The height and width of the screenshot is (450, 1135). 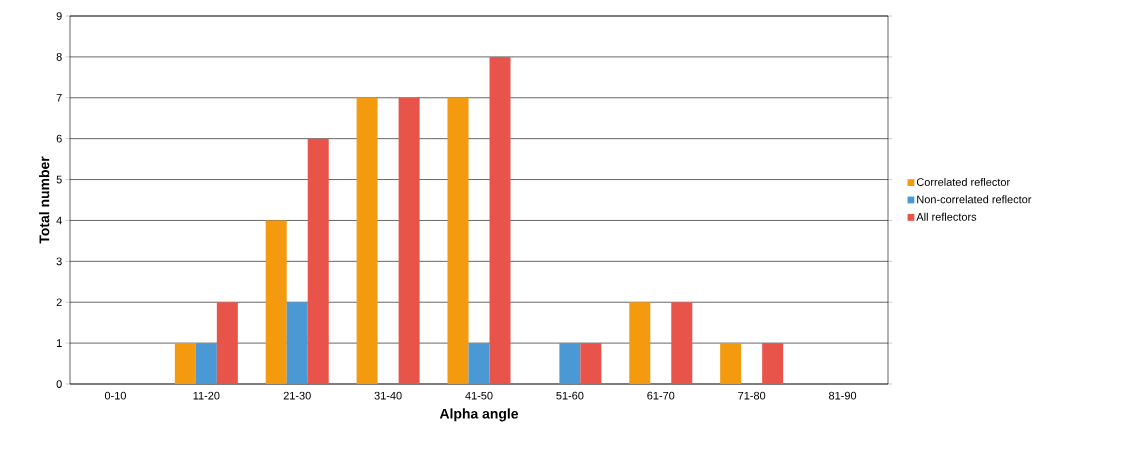 I want to click on y-tick-label: 8, so click(x=59, y=57).